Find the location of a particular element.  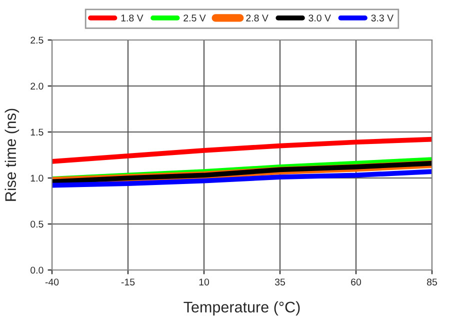

legend-label: 3.3 V is located at coordinates (382, 18).